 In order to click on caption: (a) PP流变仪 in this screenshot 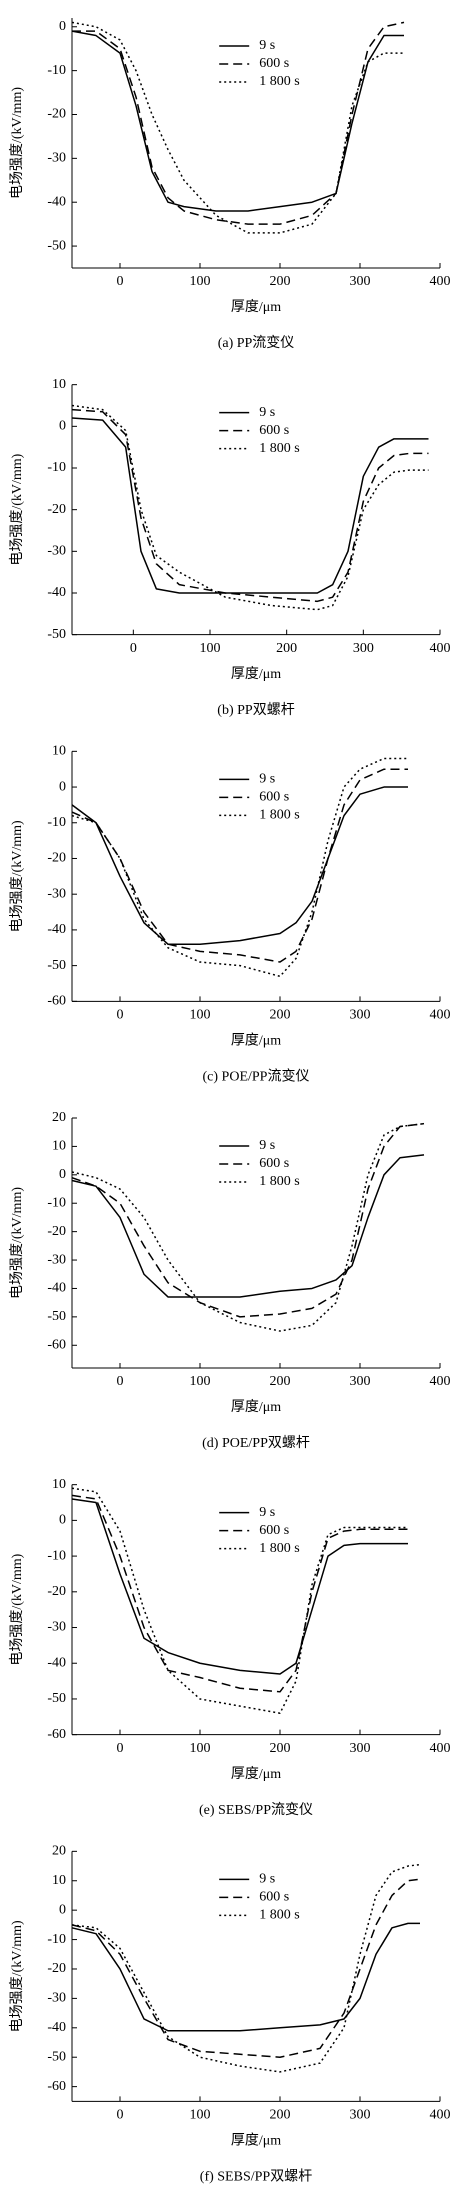, I will do `click(256, 343)`.